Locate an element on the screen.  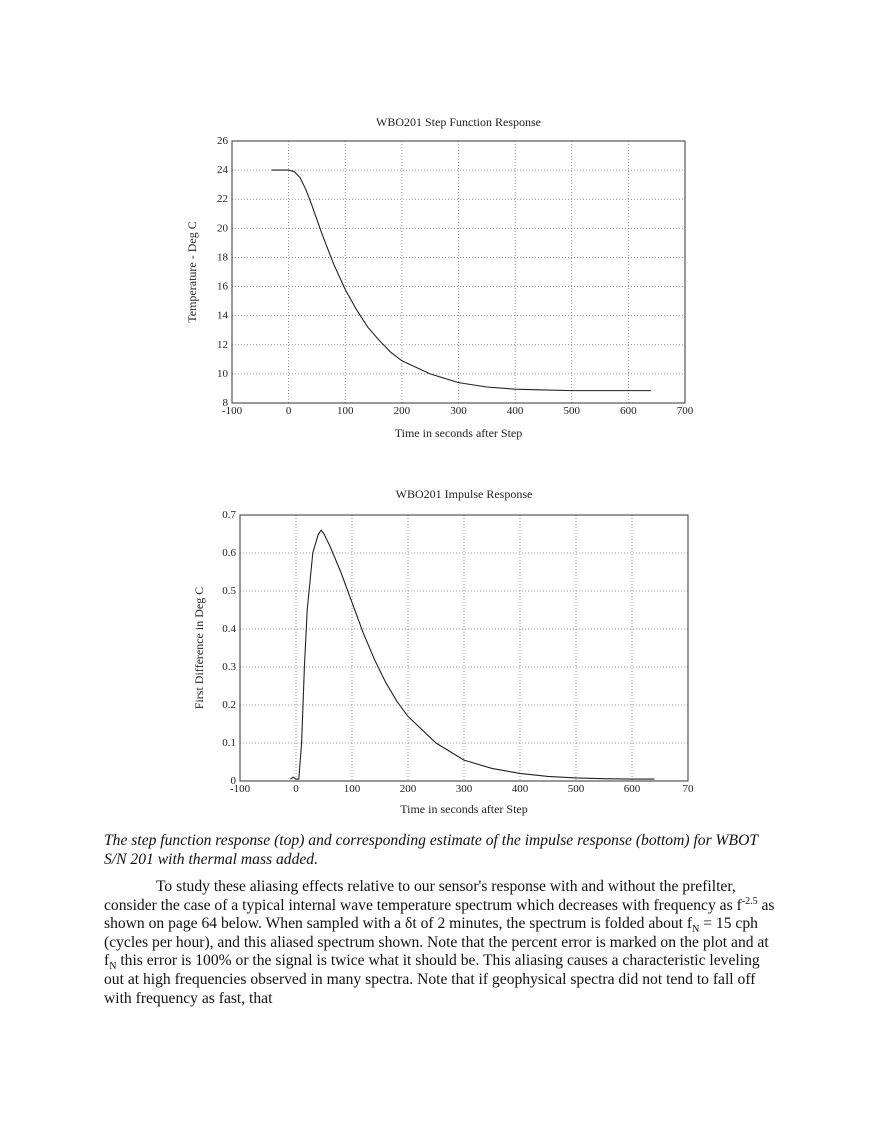
y-tick-label: 0.2 is located at coordinates (229, 705).